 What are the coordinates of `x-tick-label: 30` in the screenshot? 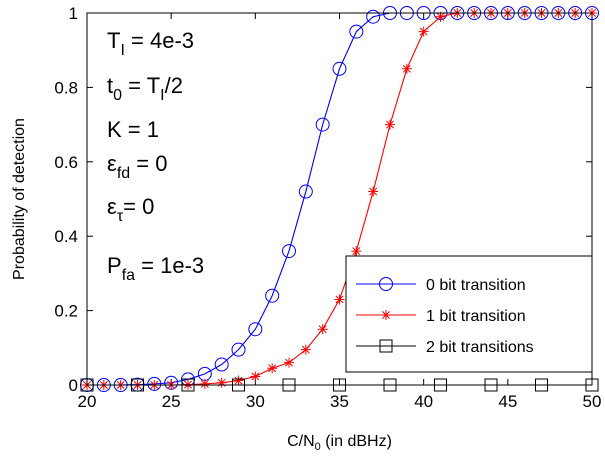 It's located at (255, 401).